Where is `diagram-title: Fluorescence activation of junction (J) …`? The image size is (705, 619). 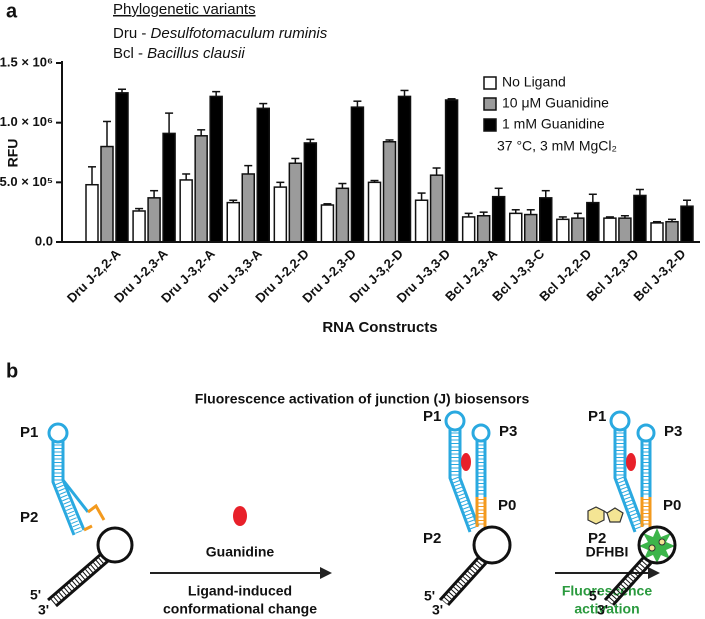 diagram-title: Fluorescence activation of junction (J) … is located at coordinates (362, 399).